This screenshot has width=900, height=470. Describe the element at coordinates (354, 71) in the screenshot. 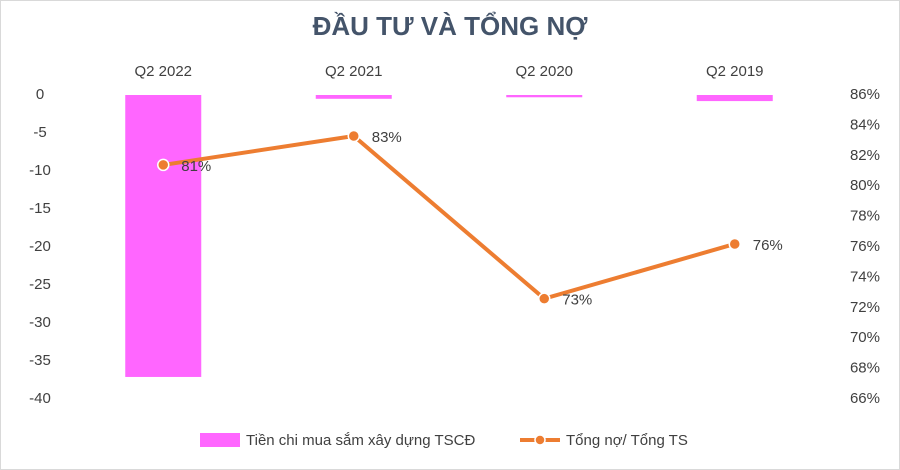

I see `x-tick-label: Q2 2021` at that location.